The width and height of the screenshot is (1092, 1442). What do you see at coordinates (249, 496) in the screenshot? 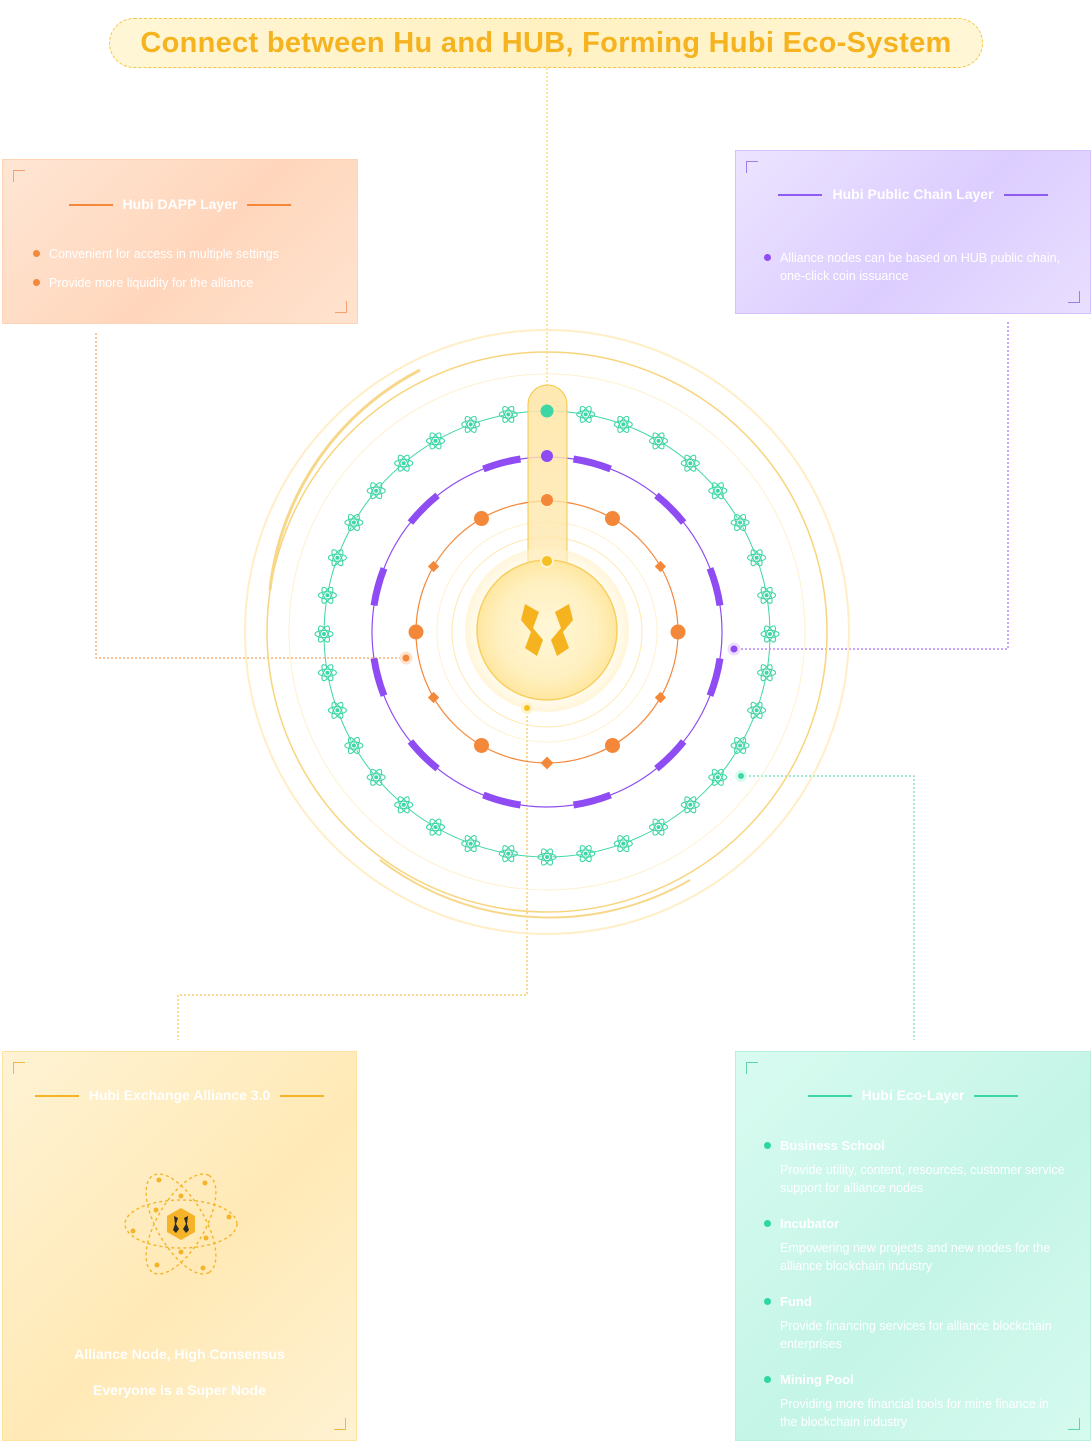
I see `connector-dapp` at bounding box center [249, 496].